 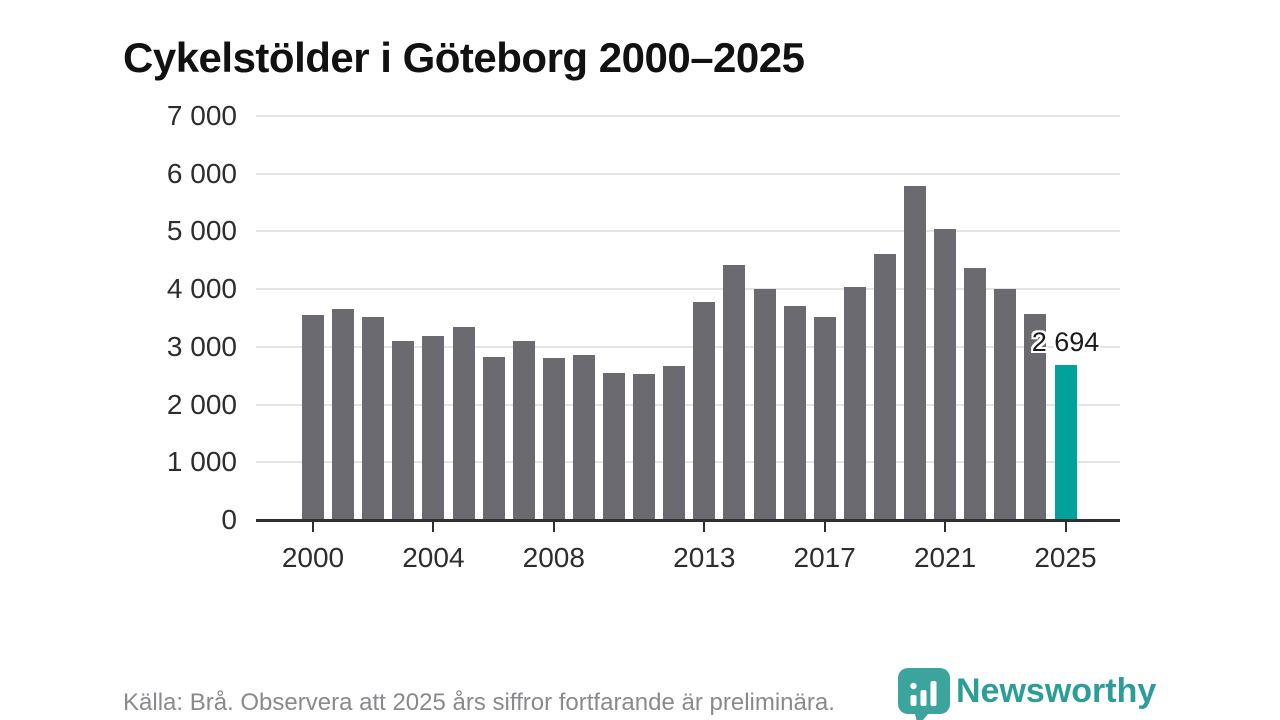 I want to click on bar-2015, so click(x=764, y=404).